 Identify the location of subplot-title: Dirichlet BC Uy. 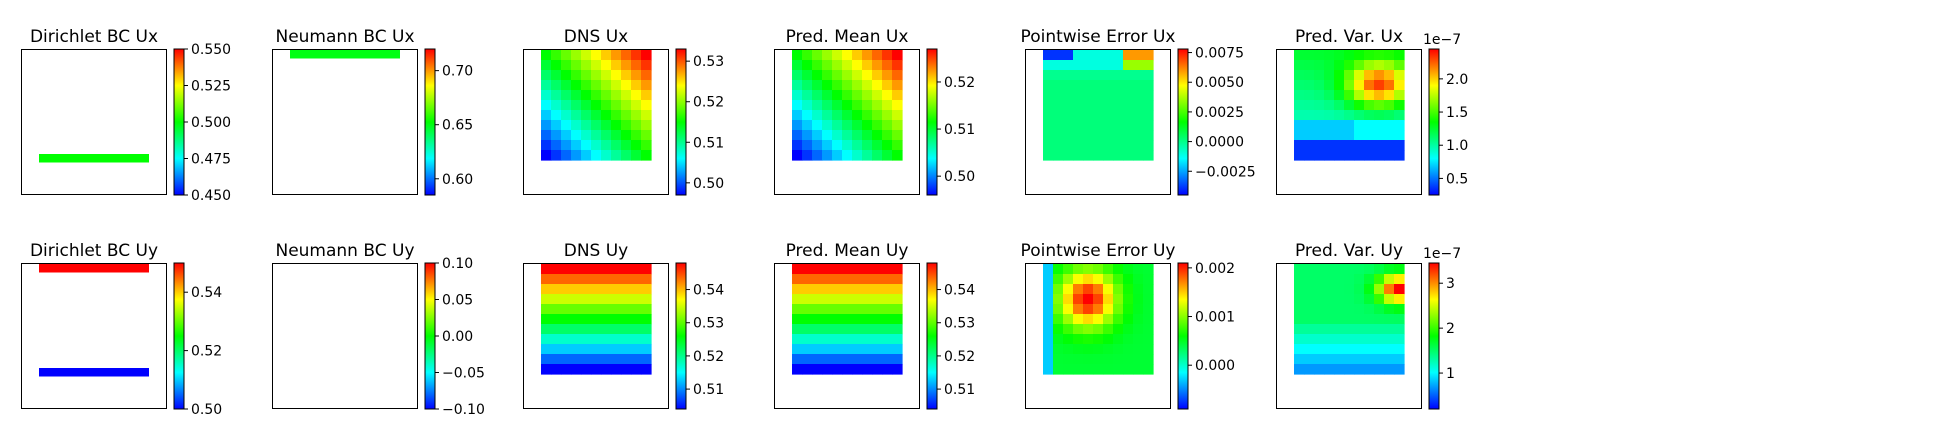
(94, 251).